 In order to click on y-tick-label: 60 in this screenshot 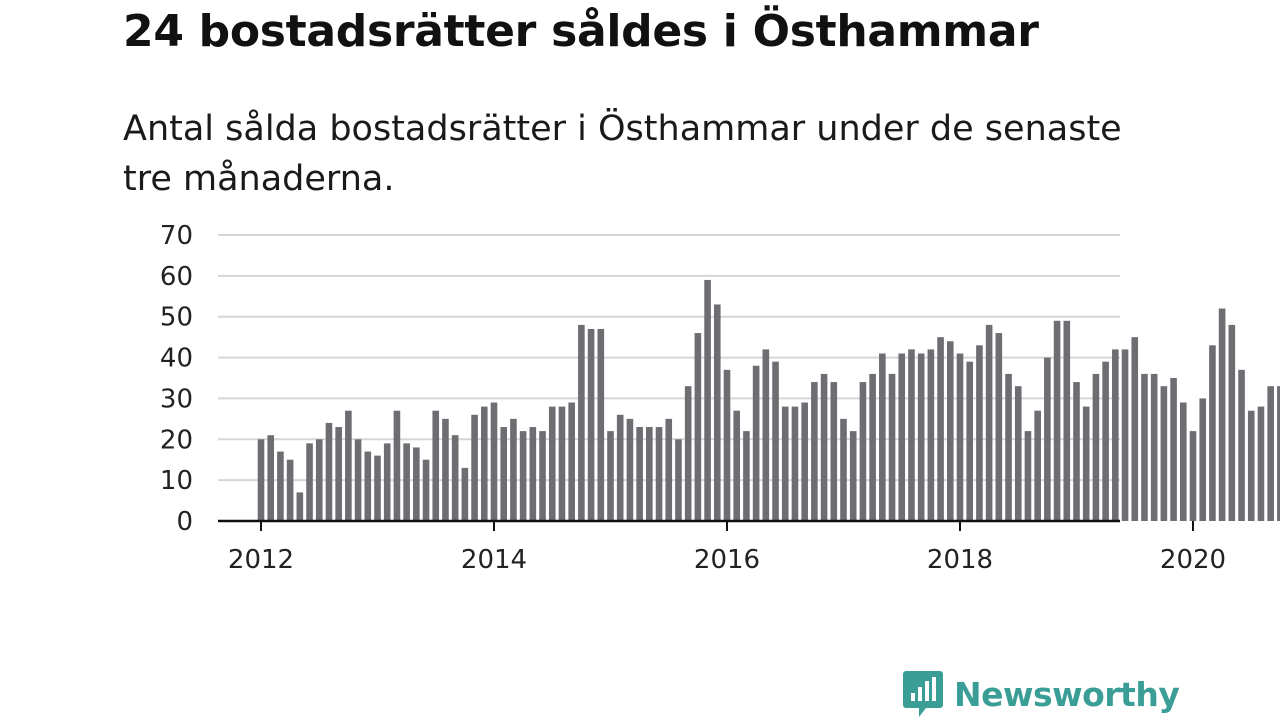, I will do `click(176, 277)`.